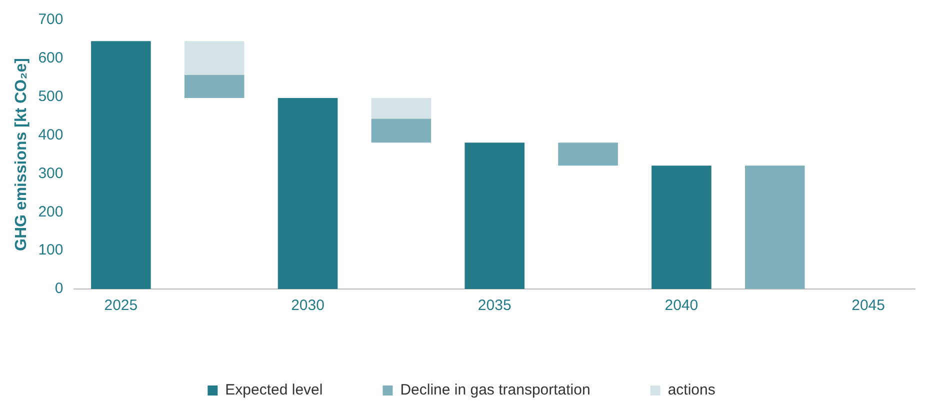  What do you see at coordinates (307, 305) in the screenshot?
I see `x-tick-label: 2030` at bounding box center [307, 305].